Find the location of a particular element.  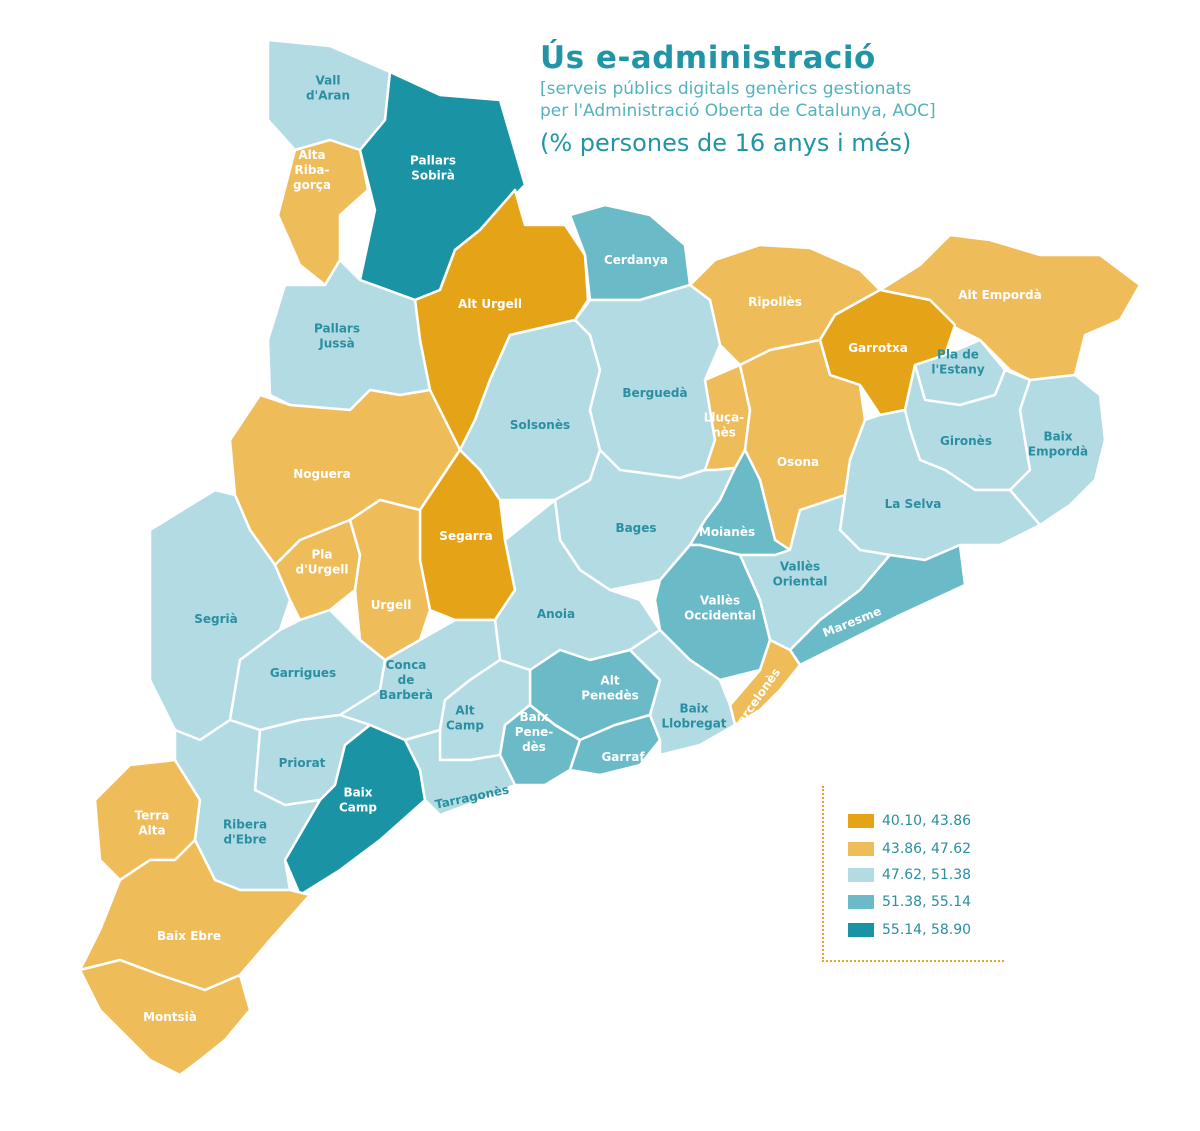

label-segarra: Segarra is located at coordinates (465, 536).